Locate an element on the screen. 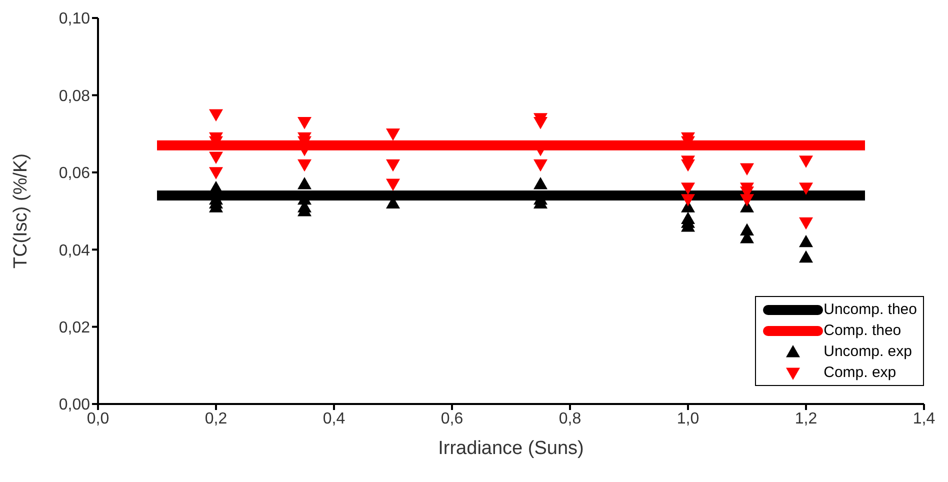 This screenshot has height=482, width=948. x-tick-label: 1,4 is located at coordinates (924, 419).